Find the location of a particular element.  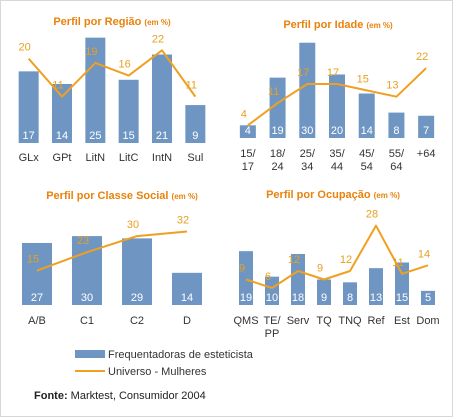

bar-value-label: 27 is located at coordinates (37, 298).